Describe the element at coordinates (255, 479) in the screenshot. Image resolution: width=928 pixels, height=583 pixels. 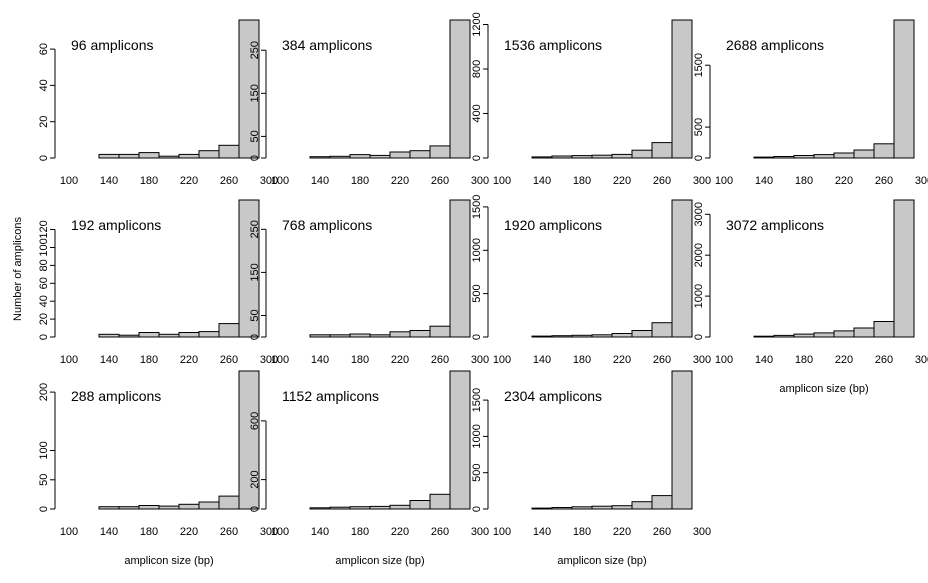
I see `y-tick-label: 200` at that location.